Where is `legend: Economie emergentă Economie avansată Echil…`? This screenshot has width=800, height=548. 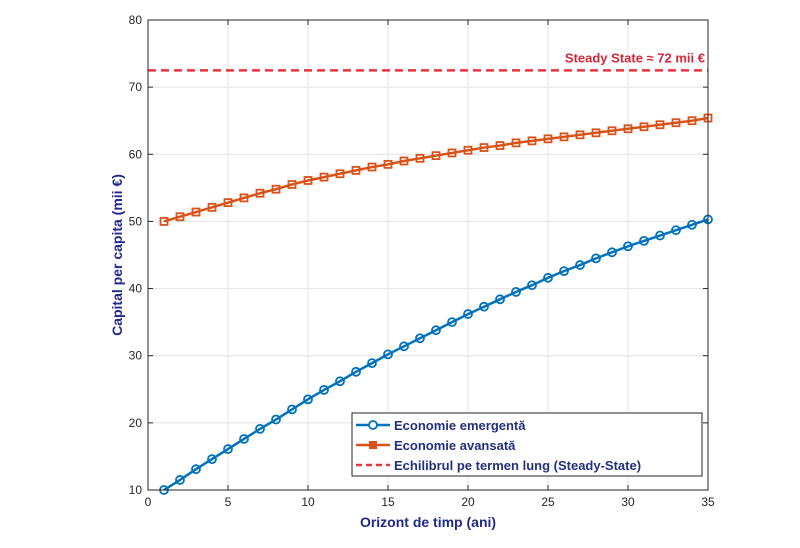 legend: Economie emergentă Economie avansată Echil… is located at coordinates (527, 444).